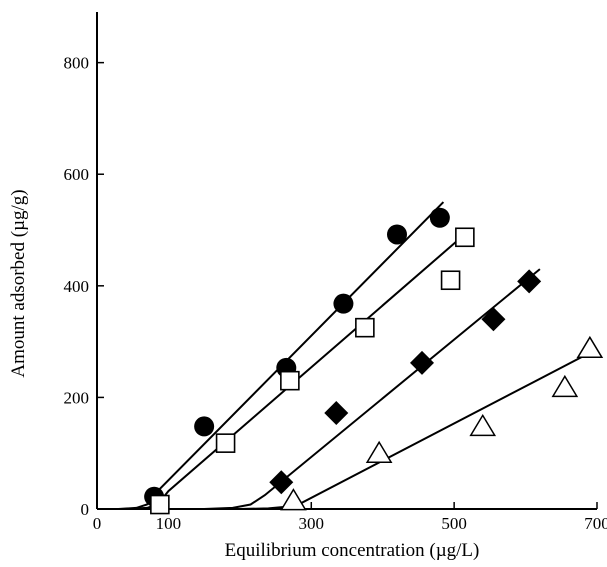 This screenshot has width=607, height=567. Describe the element at coordinates (77, 174) in the screenshot. I see `y-tick-label: 600` at that location.